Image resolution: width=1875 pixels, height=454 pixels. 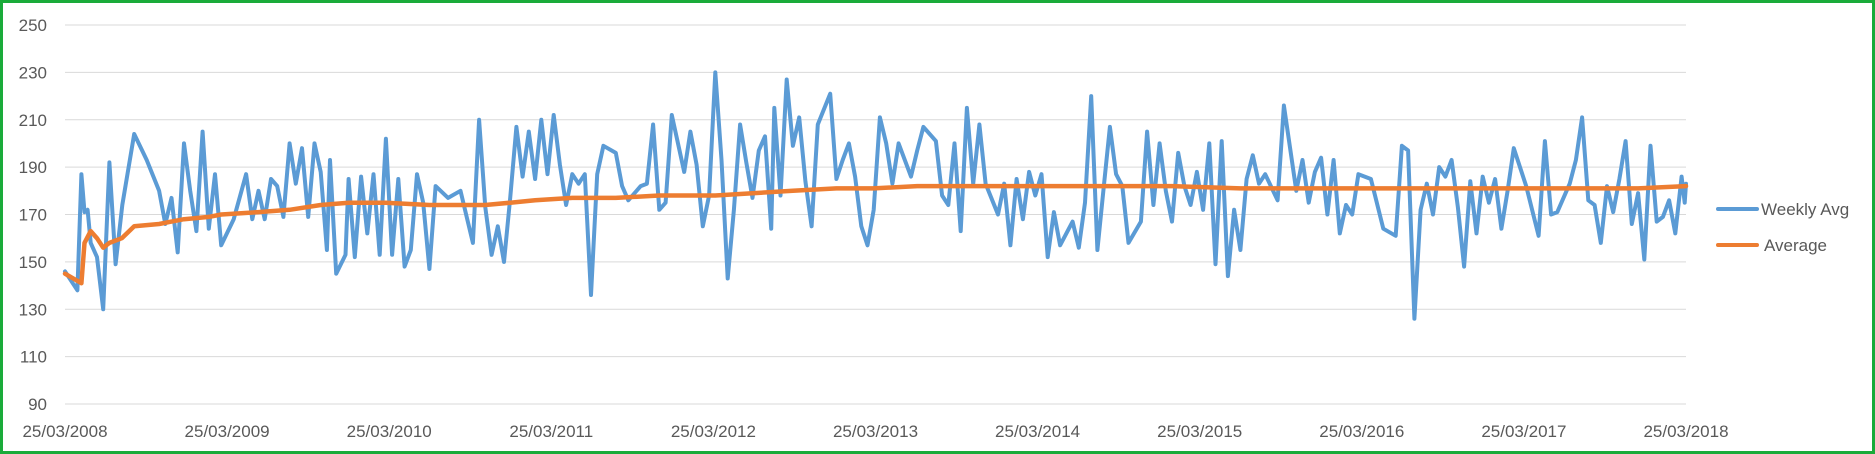 What do you see at coordinates (389, 431) in the screenshot?
I see `x-tick-label: 25/03/2010` at bounding box center [389, 431].